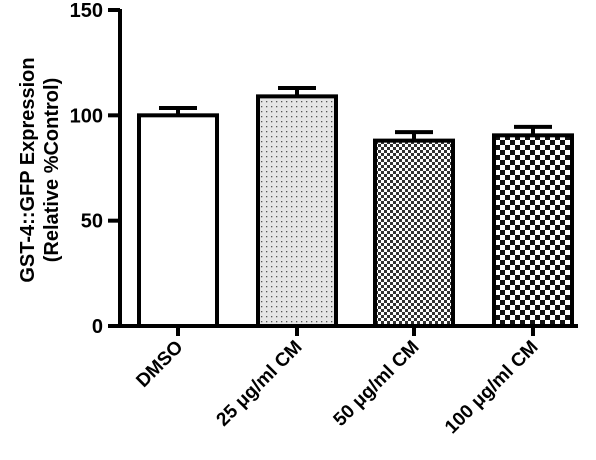  Describe the element at coordinates (28, 169) in the screenshot. I see `y-axis-title-line1: GST-4::GFP Expression` at that location.